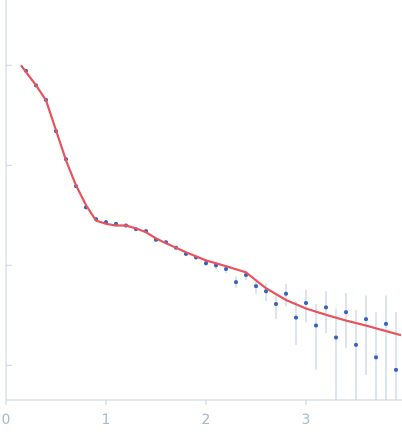 This screenshot has height=438, width=402. What do you see at coordinates (306, 420) in the screenshot?
I see `x-tick-label: 3` at bounding box center [306, 420].